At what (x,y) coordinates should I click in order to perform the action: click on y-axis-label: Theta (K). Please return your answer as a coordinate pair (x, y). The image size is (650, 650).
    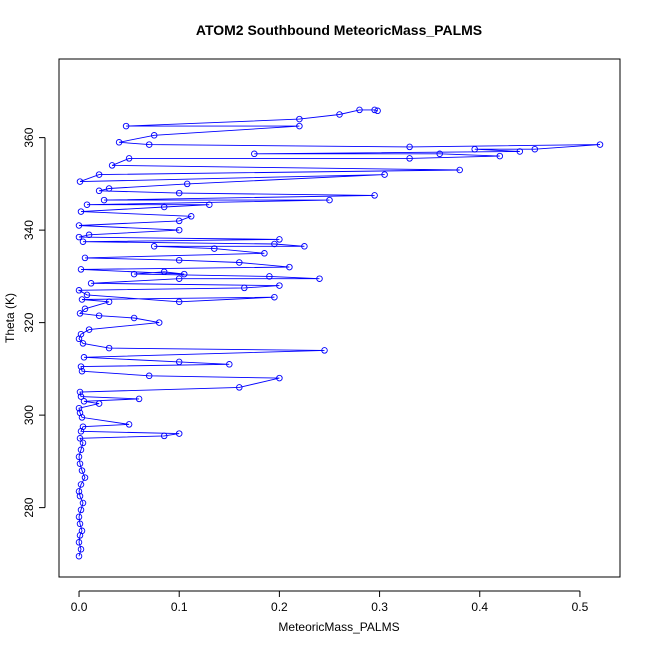
    Looking at the image, I should click on (10, 318).